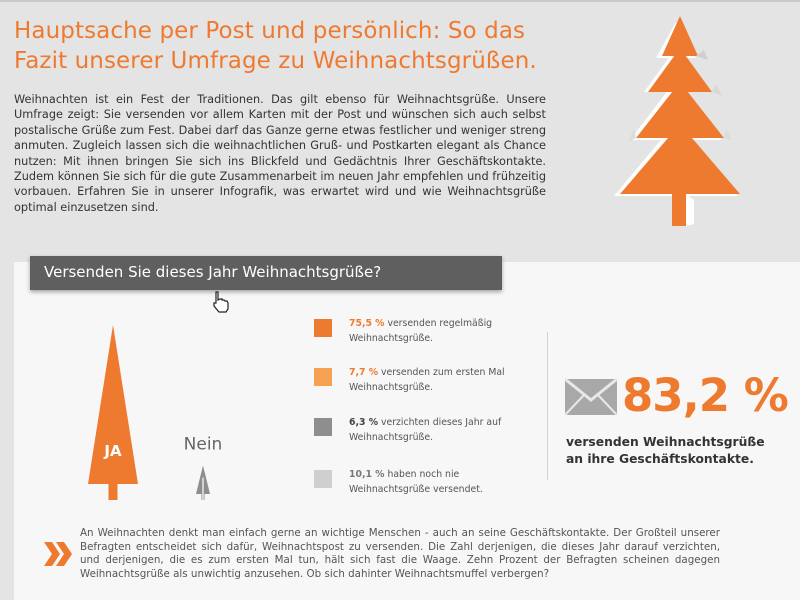 The image size is (800, 600). I want to click on section-divider, so click(547, 406).